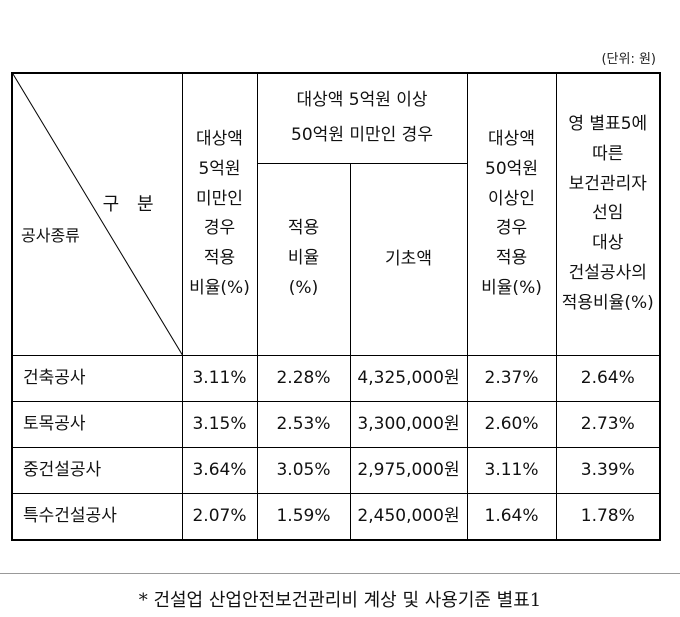 This screenshot has width=680, height=617. Describe the element at coordinates (219, 516) in the screenshot. I see `cell-rate-under-500m: 2.07%` at that location.